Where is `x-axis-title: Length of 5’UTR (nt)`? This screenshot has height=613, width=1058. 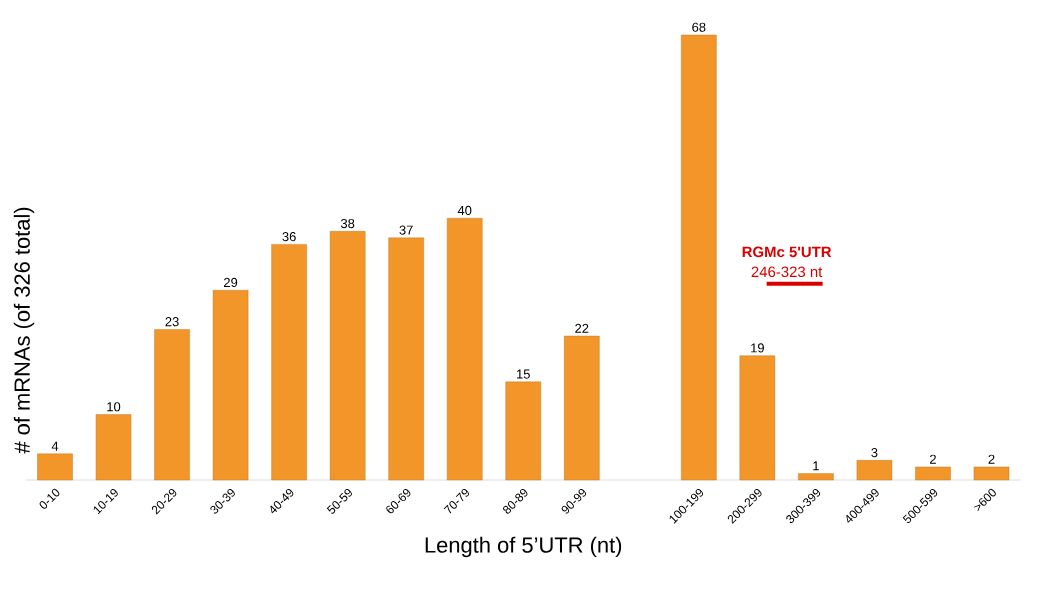
x-axis-title: Length of 5’UTR (nt) is located at coordinates (523, 547).